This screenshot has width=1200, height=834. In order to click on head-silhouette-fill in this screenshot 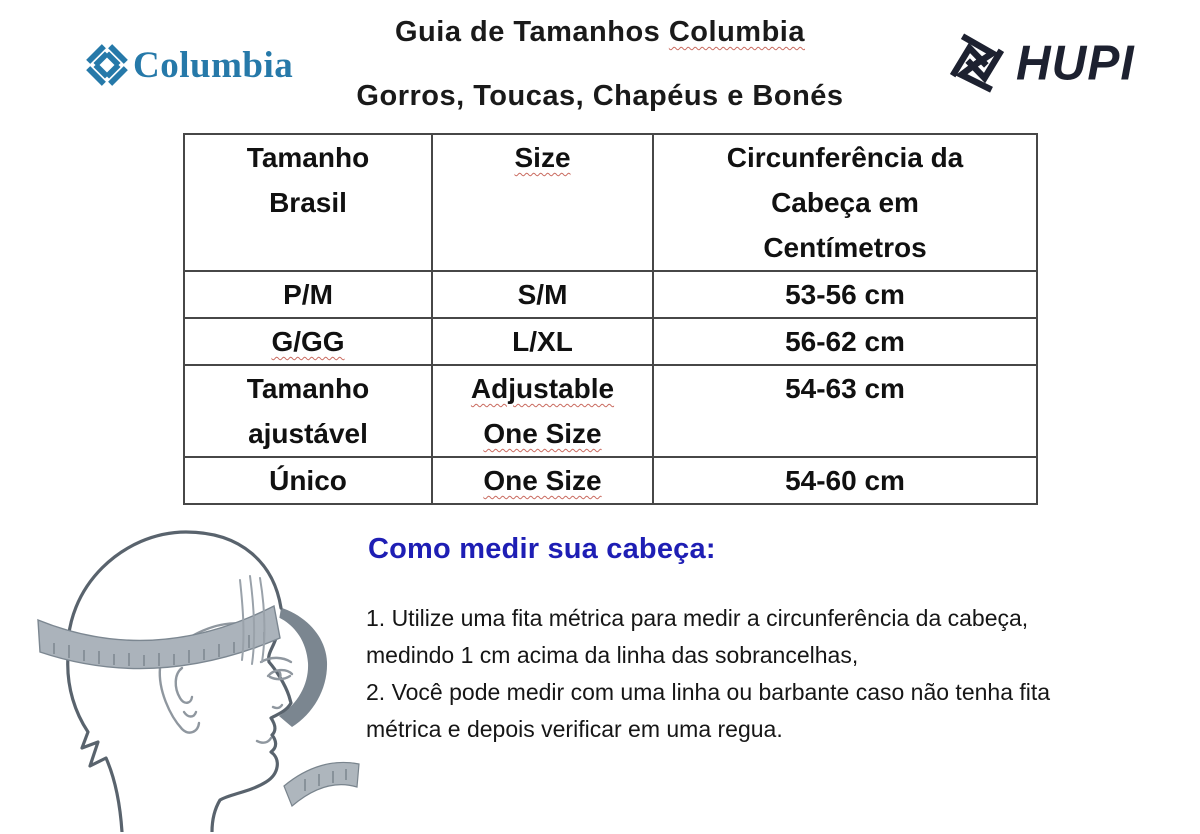, I will do `click(179, 682)`.